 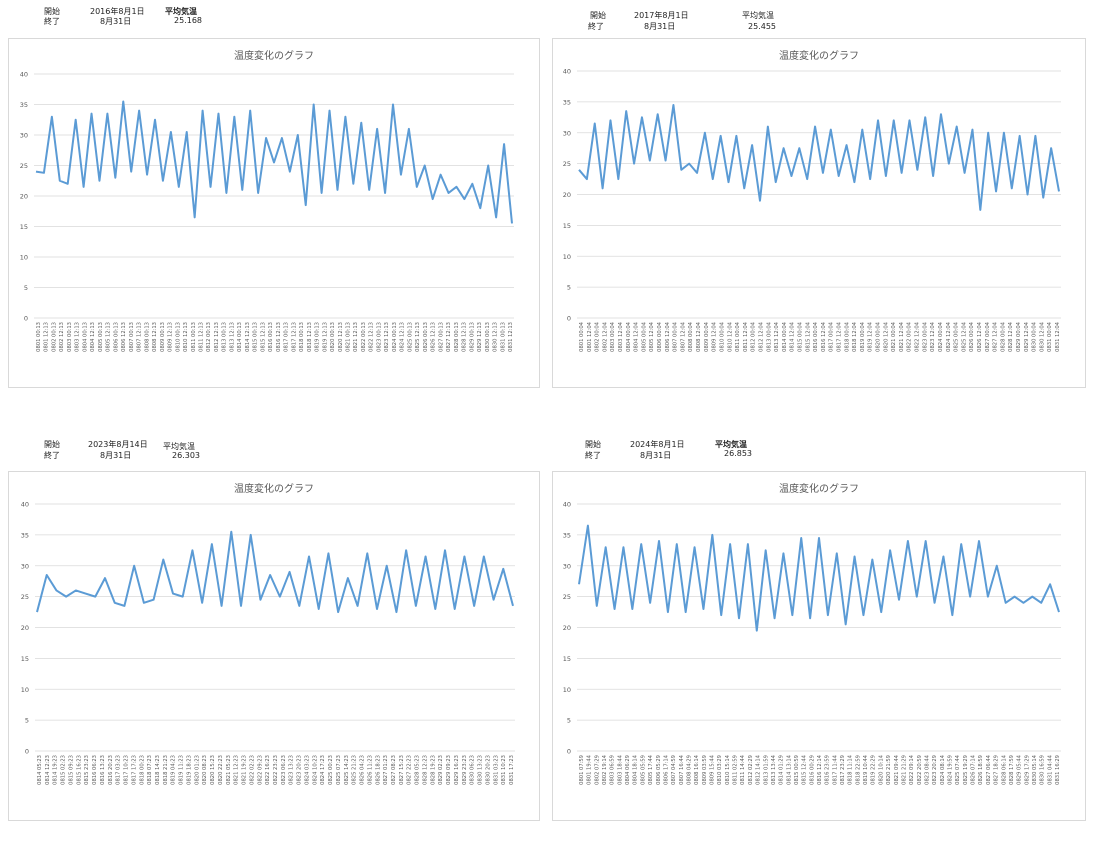 I want to click on x-tick-label: 0801 00:04, so click(x=582, y=336).